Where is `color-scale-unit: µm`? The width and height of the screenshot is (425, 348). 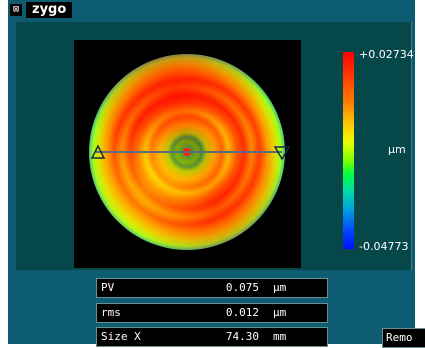
color-scale-unit: µm is located at coordinates (397, 149).